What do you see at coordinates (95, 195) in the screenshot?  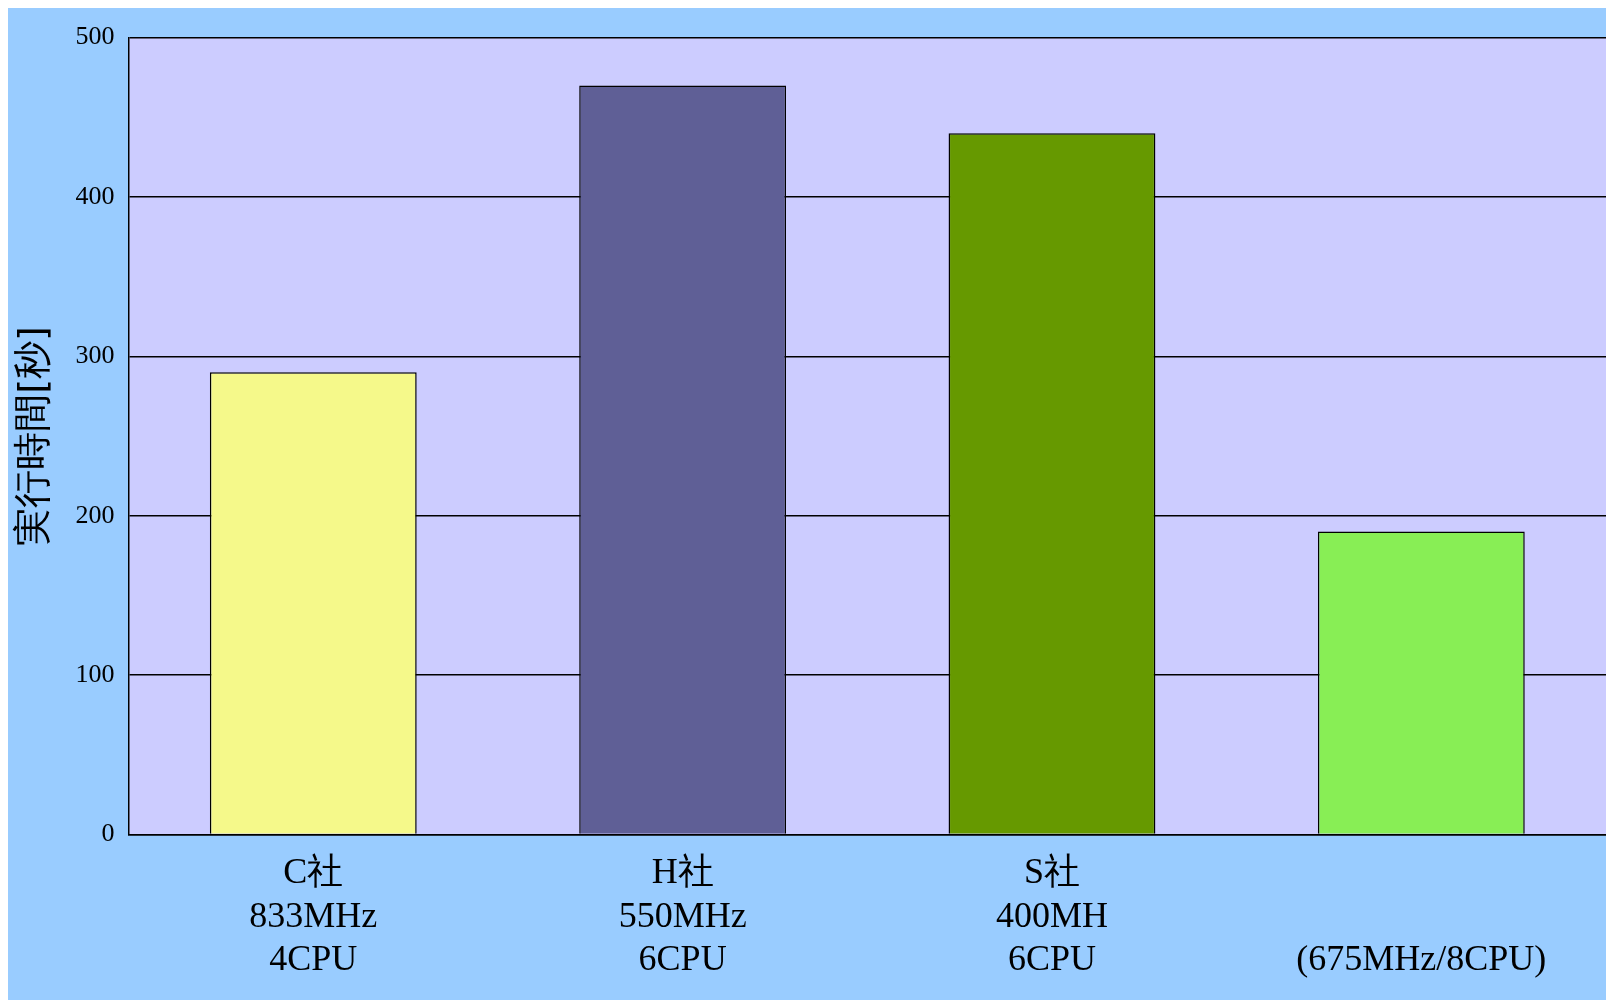 I see `y-tick-label: 400` at bounding box center [95, 195].